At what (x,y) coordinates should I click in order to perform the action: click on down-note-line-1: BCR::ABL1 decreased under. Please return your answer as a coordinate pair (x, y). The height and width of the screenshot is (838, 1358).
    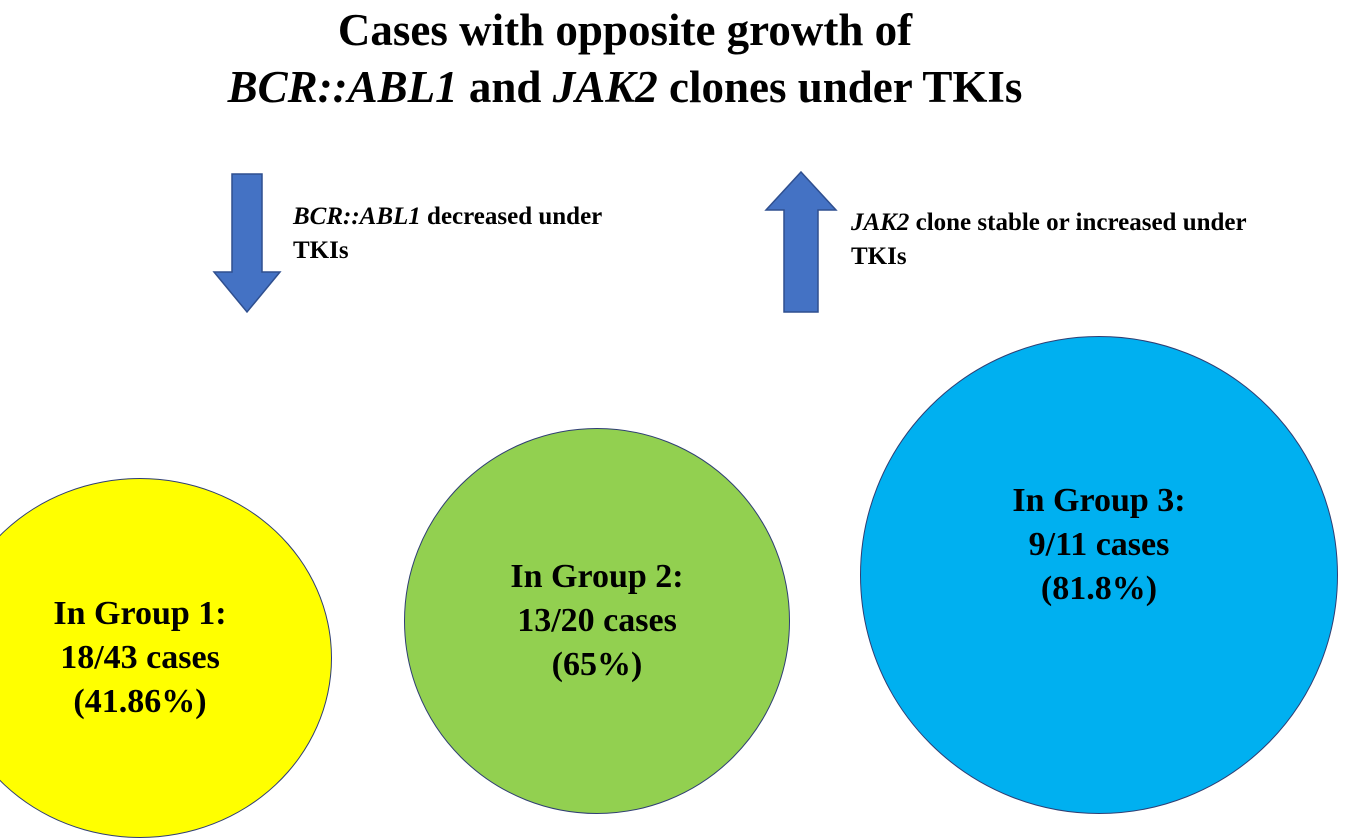
    Looking at the image, I should click on (447, 217).